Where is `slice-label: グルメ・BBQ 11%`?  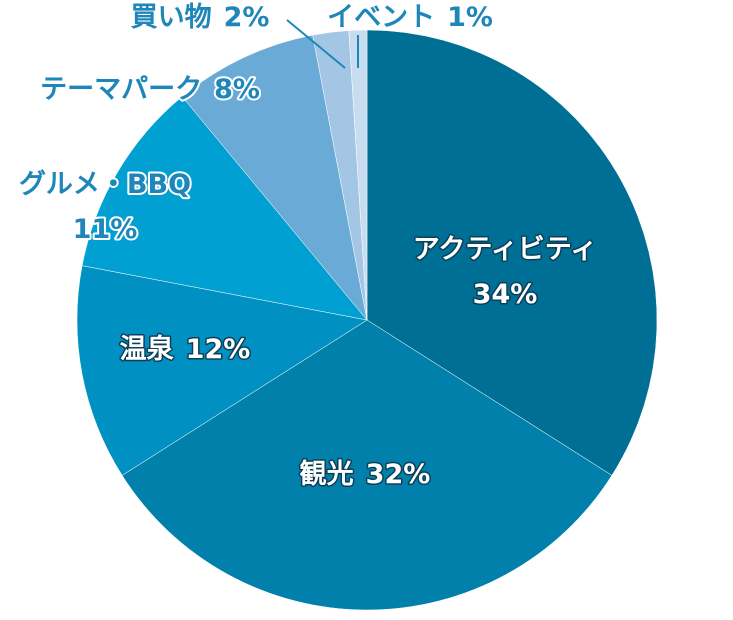
slice-label: グルメ・BBQ 11% is located at coordinates (105, 206).